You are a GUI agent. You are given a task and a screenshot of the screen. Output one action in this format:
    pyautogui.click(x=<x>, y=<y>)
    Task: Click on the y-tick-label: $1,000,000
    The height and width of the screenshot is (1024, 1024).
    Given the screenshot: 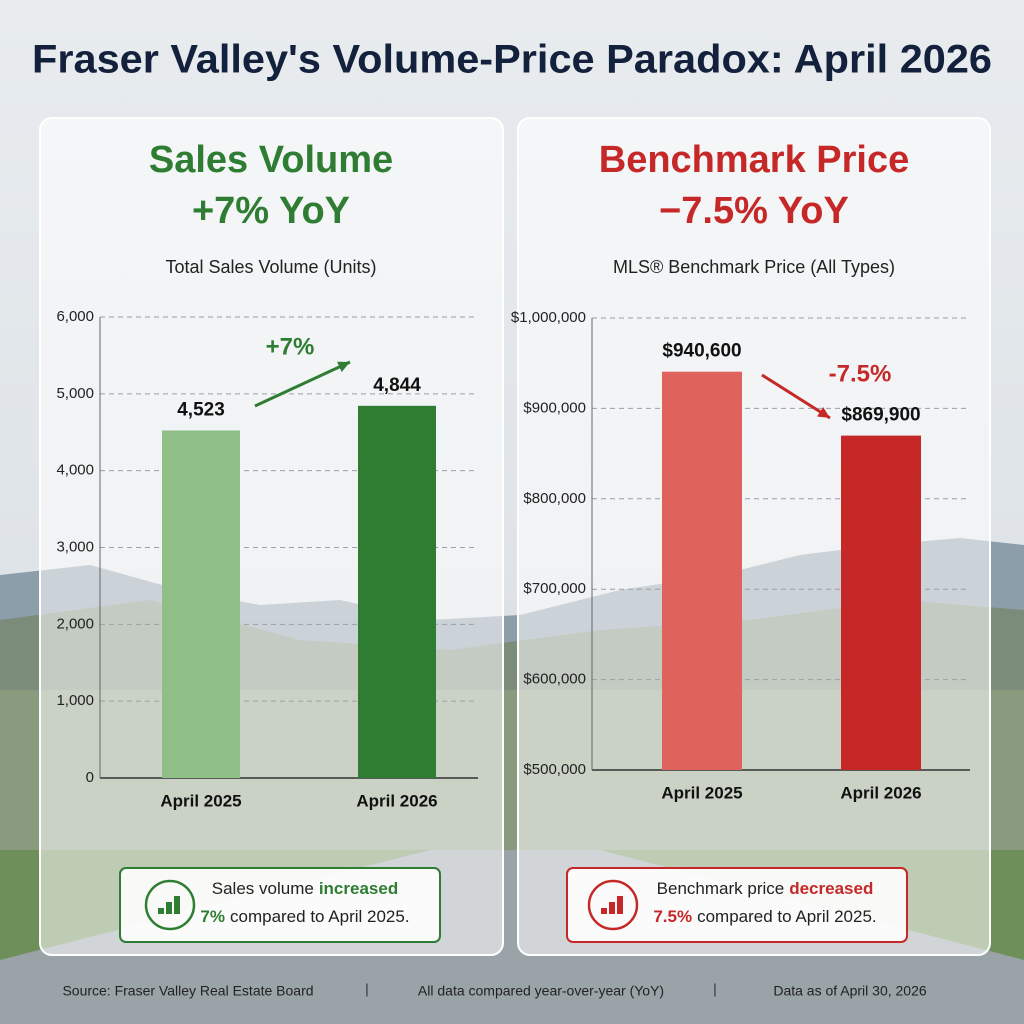 What is the action you would take?
    pyautogui.click(x=548, y=317)
    